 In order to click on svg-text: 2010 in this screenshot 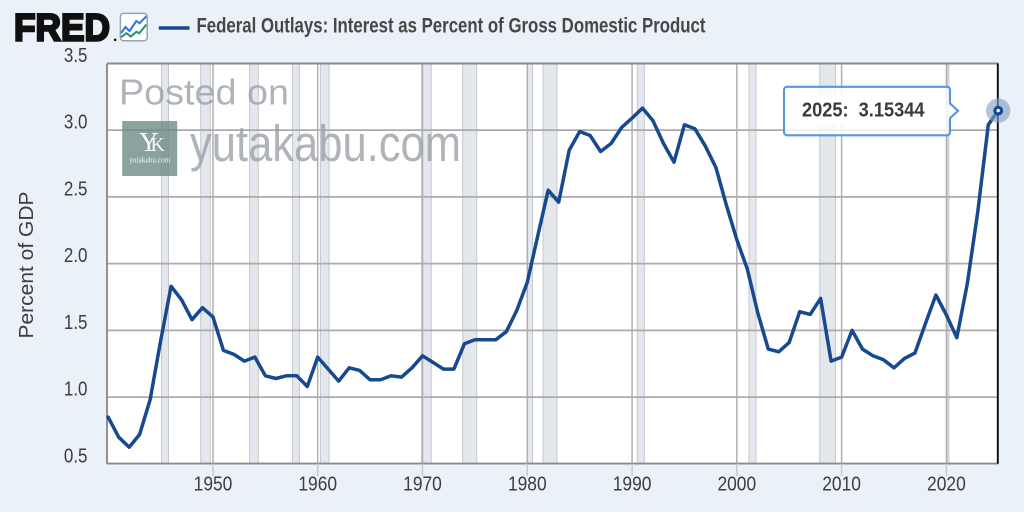, I will do `click(841, 485)`.